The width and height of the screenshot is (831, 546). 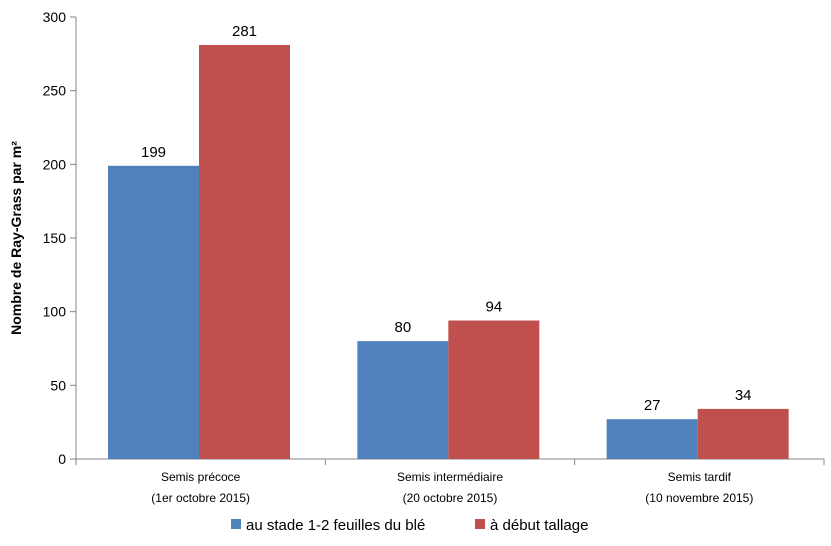 What do you see at coordinates (450, 498) in the screenshot?
I see `x-category-label-line: (20 octobre 2015)` at bounding box center [450, 498].